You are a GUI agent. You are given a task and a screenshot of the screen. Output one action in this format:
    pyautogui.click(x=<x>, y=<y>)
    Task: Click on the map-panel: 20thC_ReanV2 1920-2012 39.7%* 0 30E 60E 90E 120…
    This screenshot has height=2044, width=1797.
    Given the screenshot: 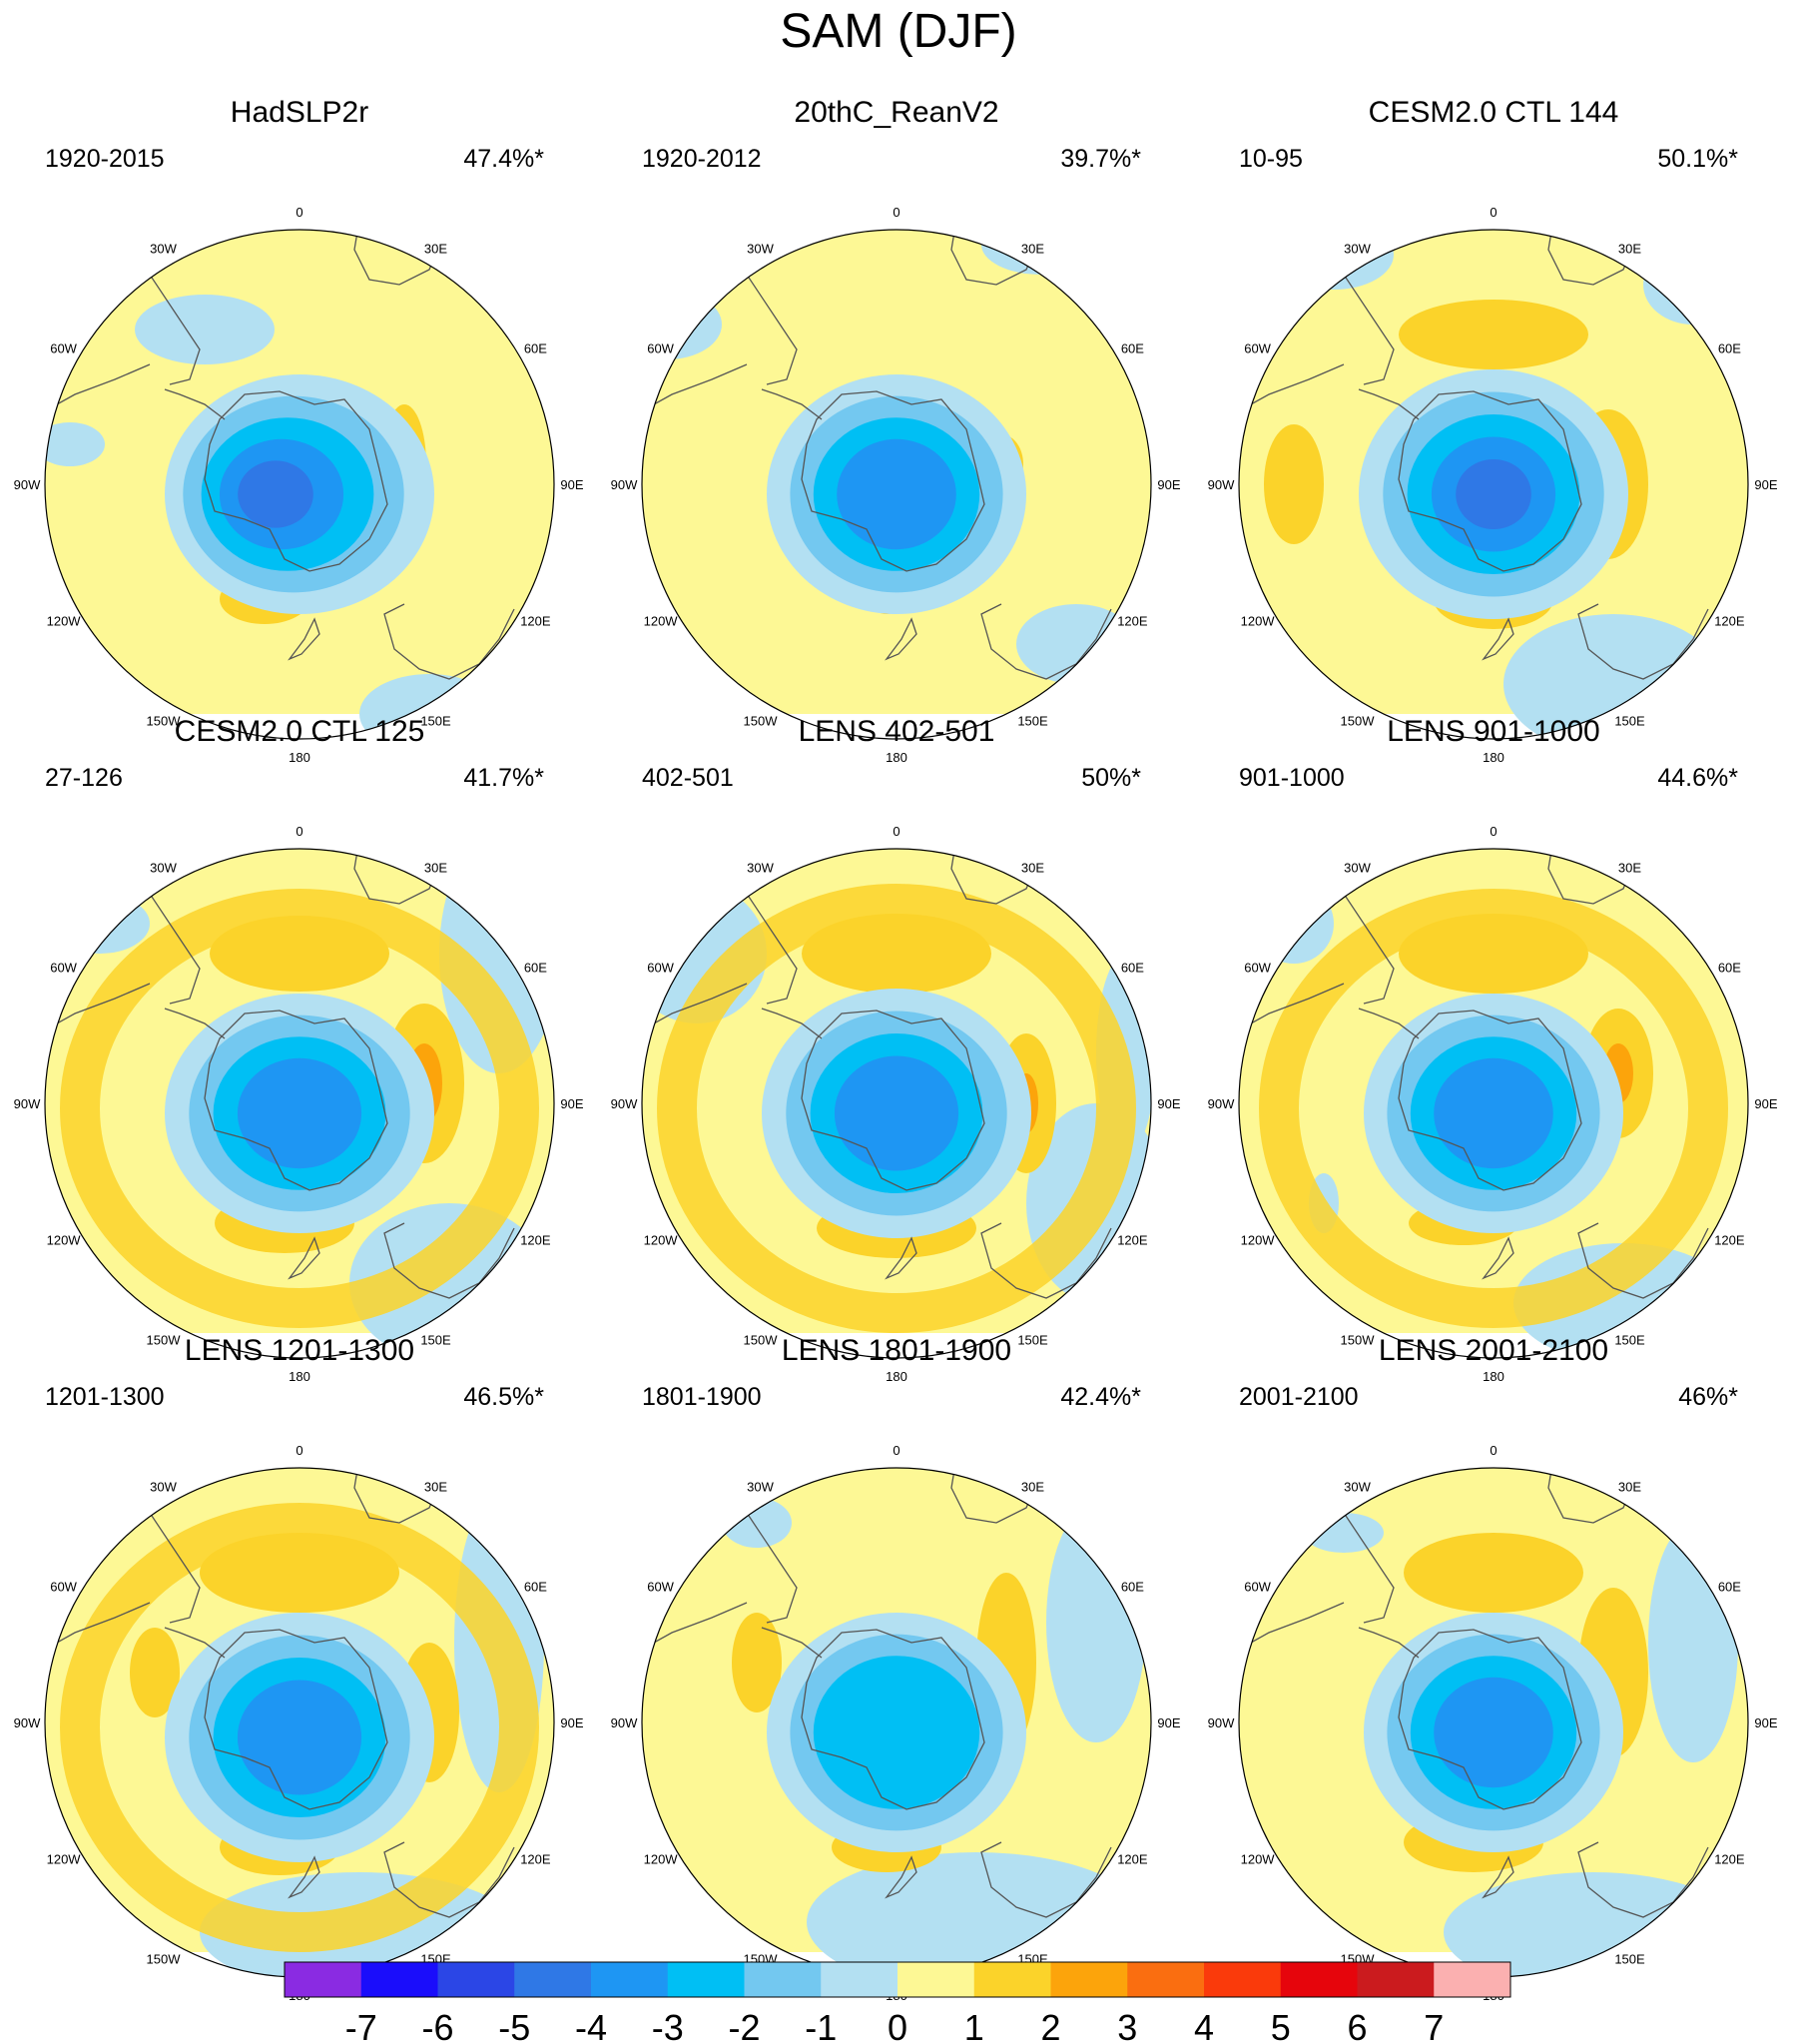 What is the action you would take?
    pyautogui.click(x=896, y=430)
    